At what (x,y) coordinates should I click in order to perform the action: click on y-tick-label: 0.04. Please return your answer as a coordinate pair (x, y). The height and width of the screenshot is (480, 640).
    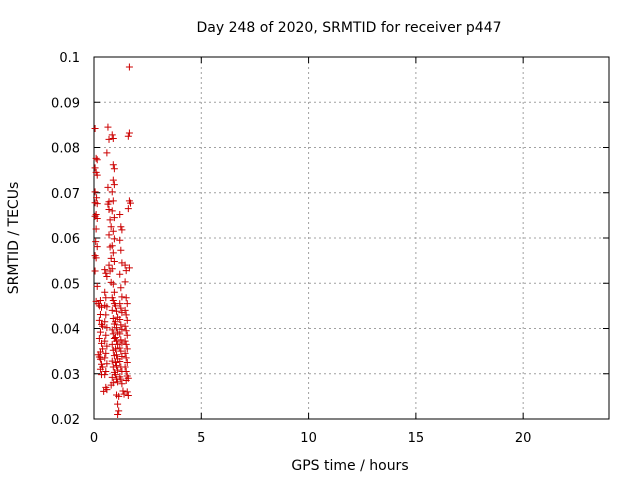
    Looking at the image, I should click on (65, 330).